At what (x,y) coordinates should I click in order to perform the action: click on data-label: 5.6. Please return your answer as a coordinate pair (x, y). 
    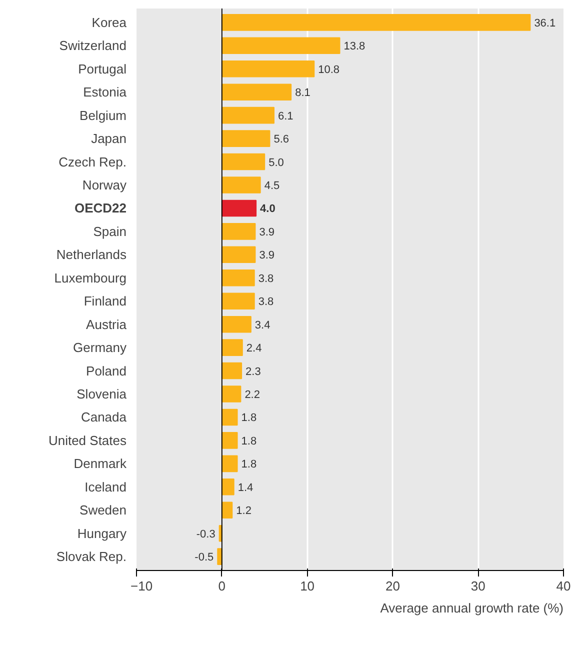
    Looking at the image, I should click on (282, 140).